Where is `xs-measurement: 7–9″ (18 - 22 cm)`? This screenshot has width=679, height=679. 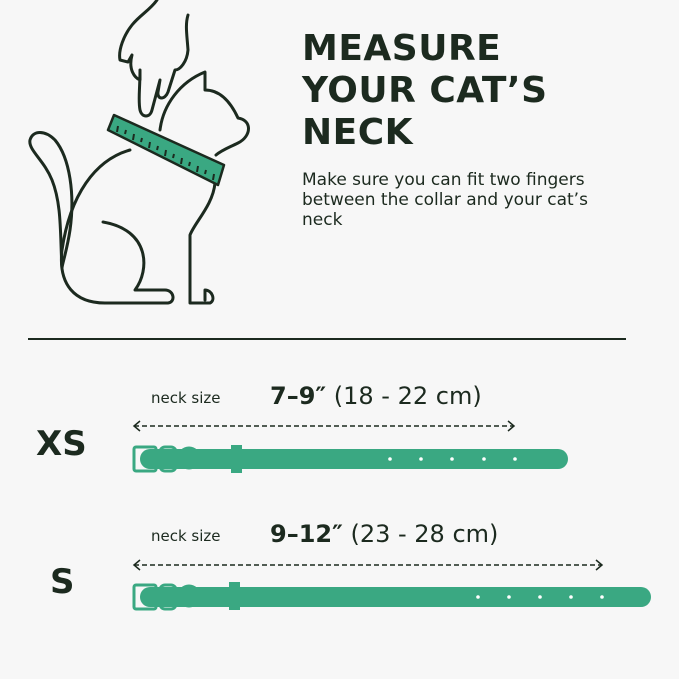
xs-measurement: 7–9″ (18 - 22 cm) is located at coordinates (376, 396).